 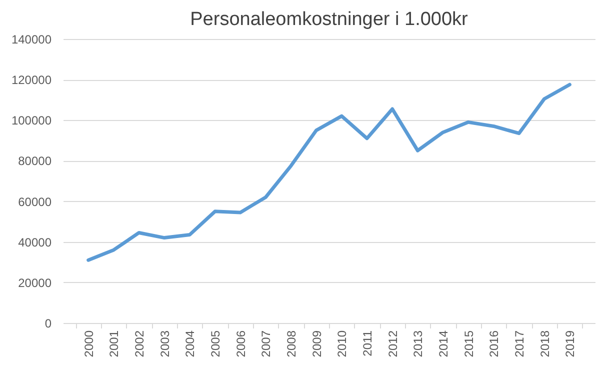 I want to click on y-tick-label: 140000, so click(x=31, y=39).